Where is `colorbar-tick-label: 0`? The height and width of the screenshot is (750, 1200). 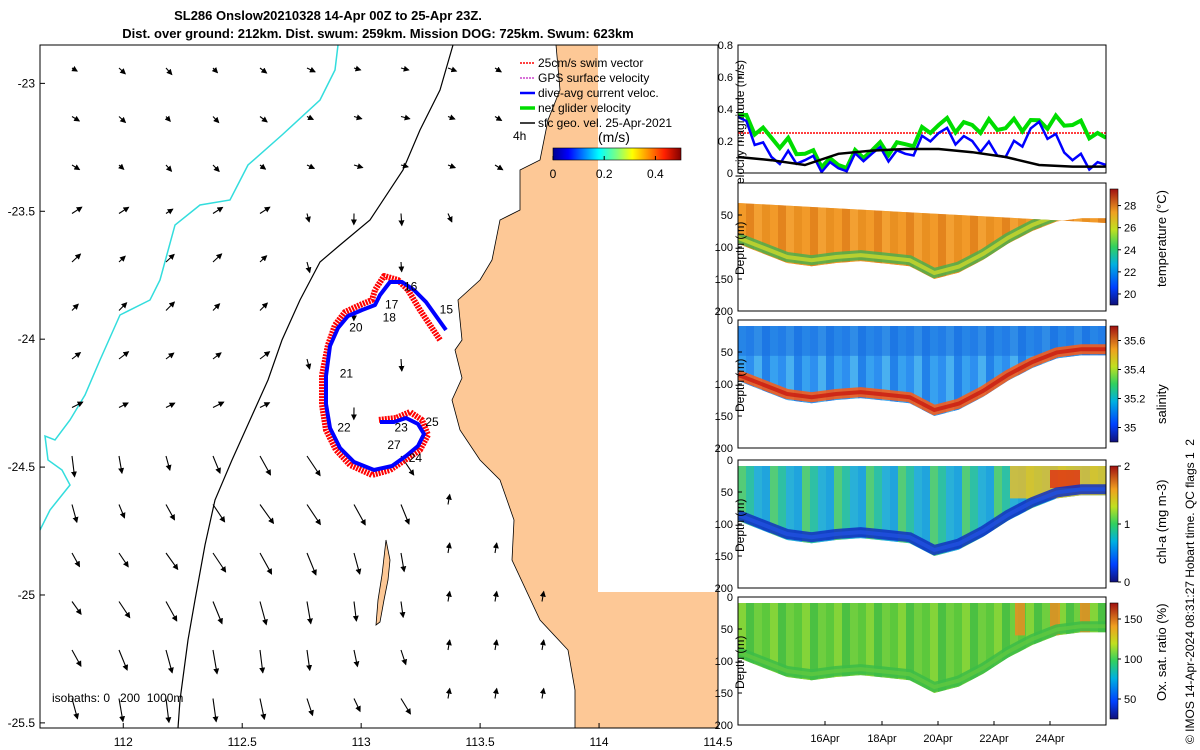 colorbar-tick-label: 0 is located at coordinates (553, 174).